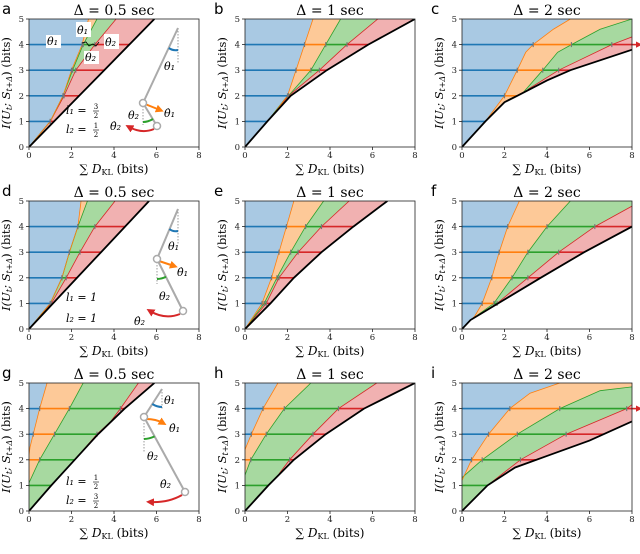 The image size is (640, 554). Describe the element at coordinates (110, 42) in the screenshot. I see `callout-theta2-dot: θ̇₂` at that location.